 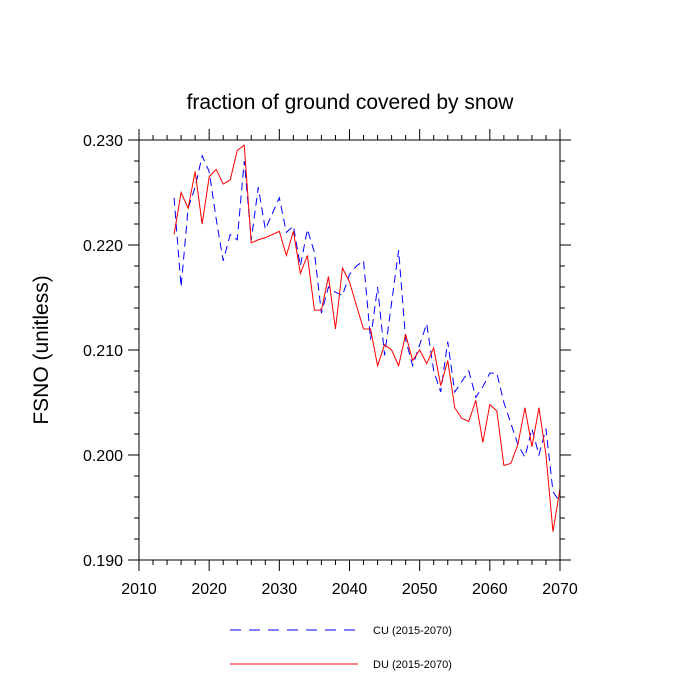 What do you see at coordinates (103, 456) in the screenshot?
I see `y-tick-label: 0.200` at bounding box center [103, 456].